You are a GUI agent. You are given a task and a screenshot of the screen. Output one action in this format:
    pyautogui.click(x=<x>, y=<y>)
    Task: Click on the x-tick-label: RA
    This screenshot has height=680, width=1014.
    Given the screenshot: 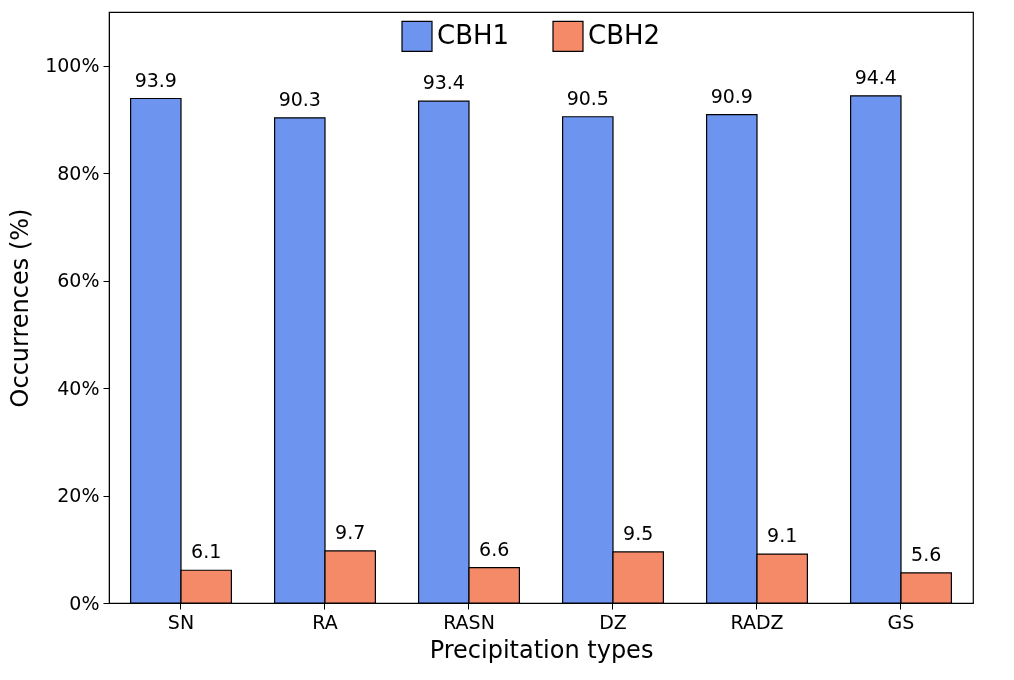 What is the action you would take?
    pyautogui.click(x=325, y=621)
    